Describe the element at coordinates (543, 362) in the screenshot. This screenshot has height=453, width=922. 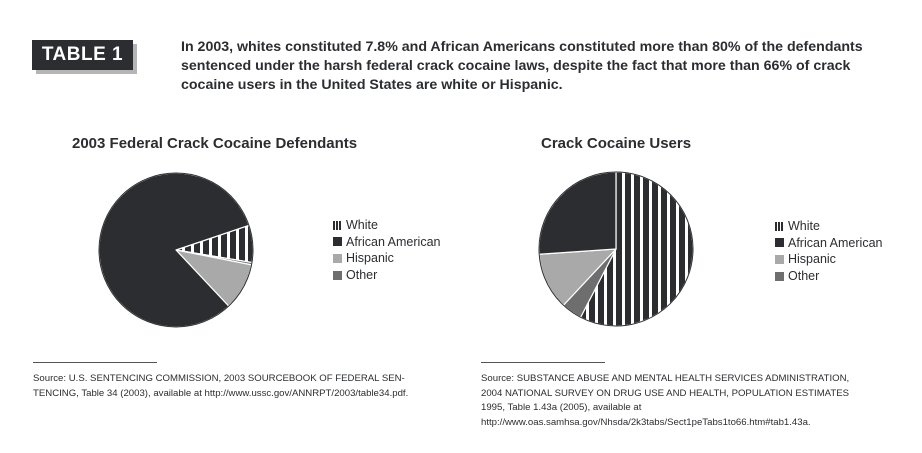
I see `source-divider-right` at that location.